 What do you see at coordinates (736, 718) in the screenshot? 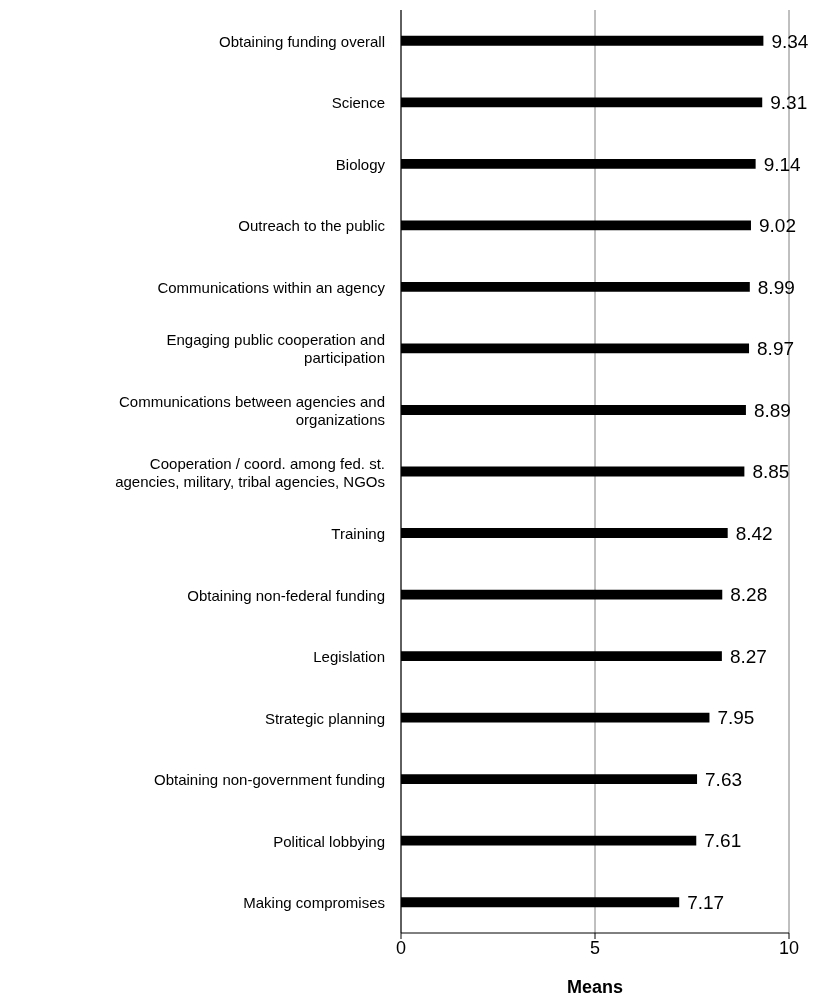
I see `data-label: 7.95` at bounding box center [736, 718].